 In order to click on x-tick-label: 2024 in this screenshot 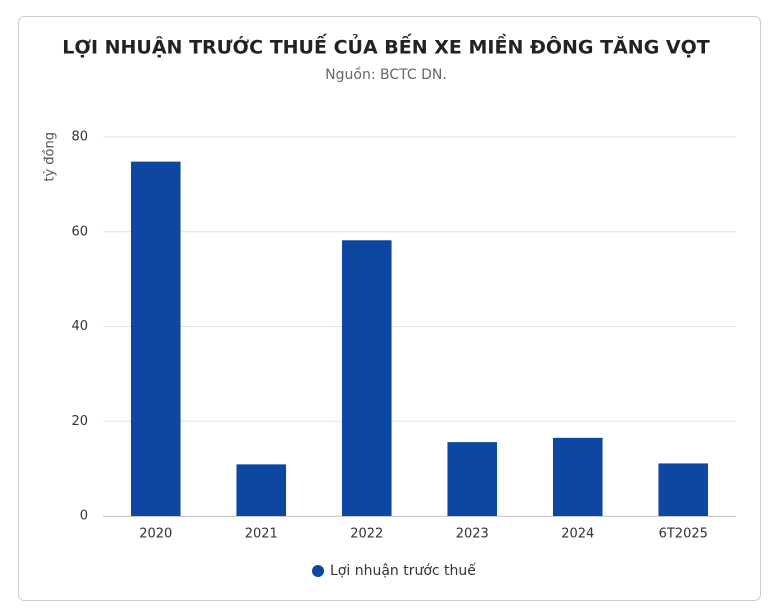, I will do `click(577, 534)`.